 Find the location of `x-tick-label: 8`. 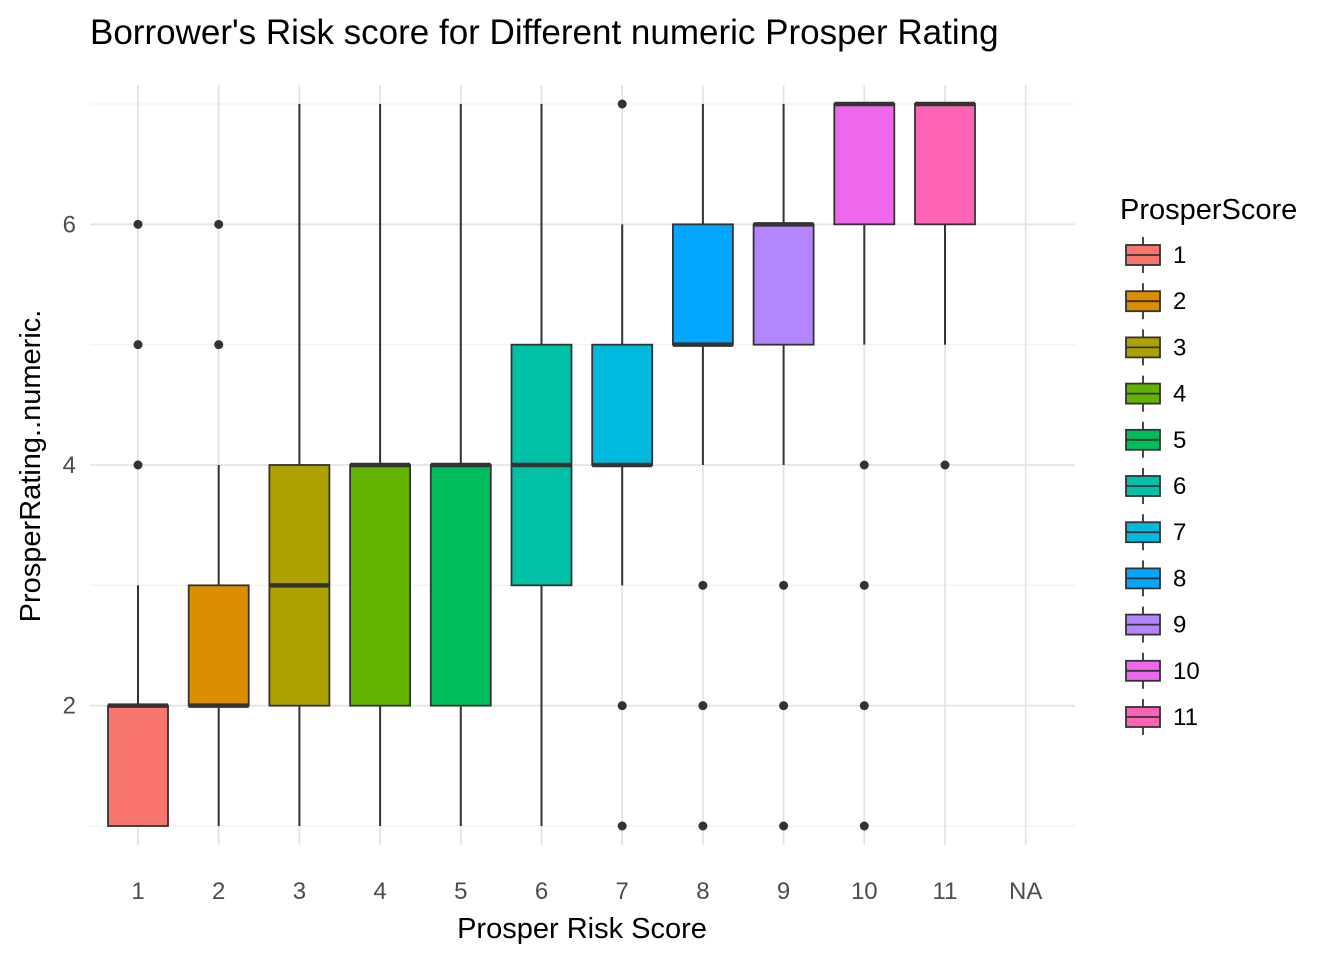

x-tick-label: 8 is located at coordinates (702, 891).